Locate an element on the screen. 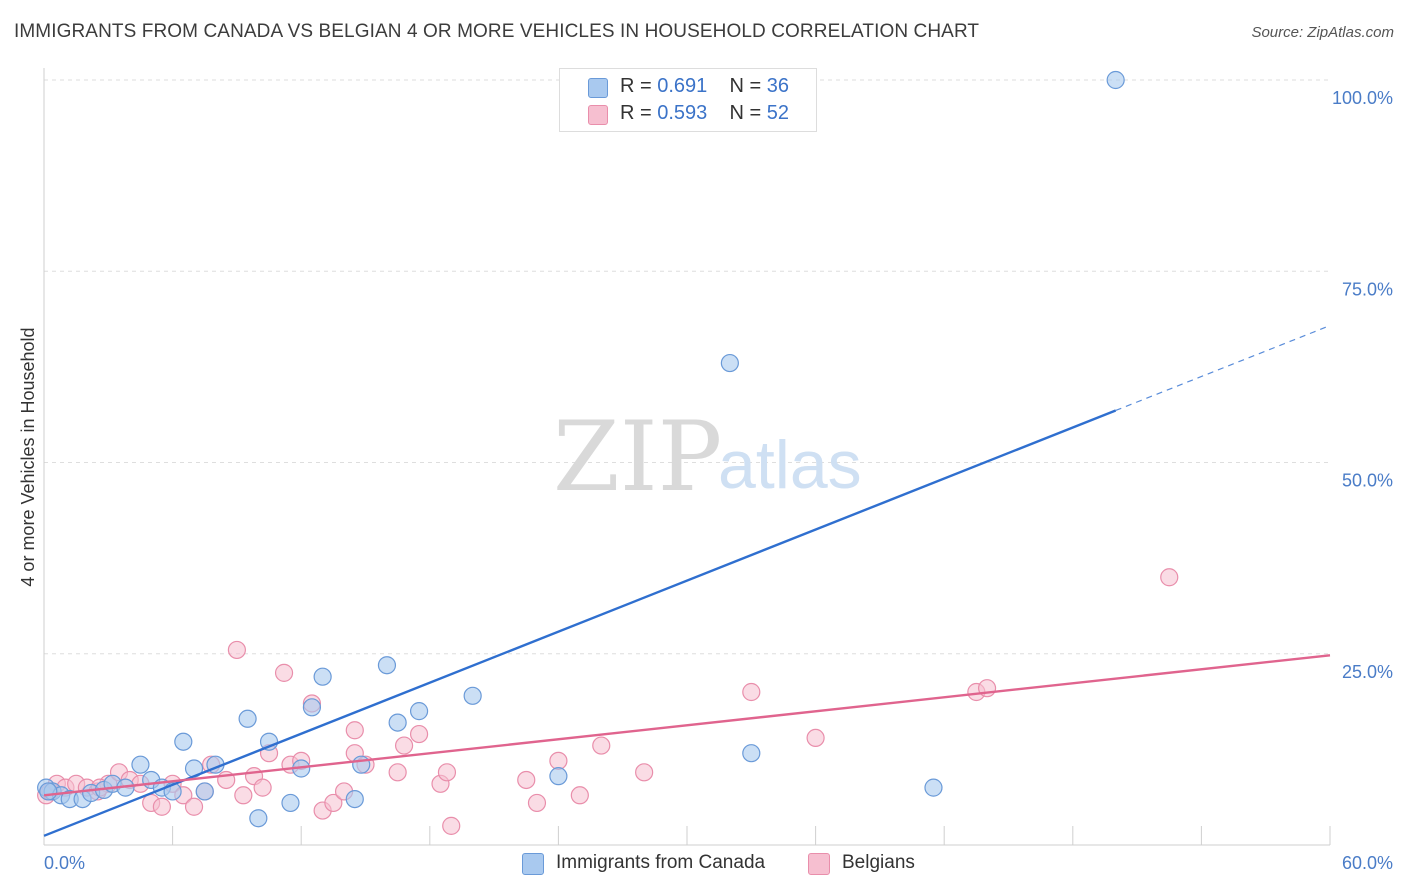 This screenshot has width=1406, height=892. y-tick-label: 50.0% is located at coordinates (1367, 481).